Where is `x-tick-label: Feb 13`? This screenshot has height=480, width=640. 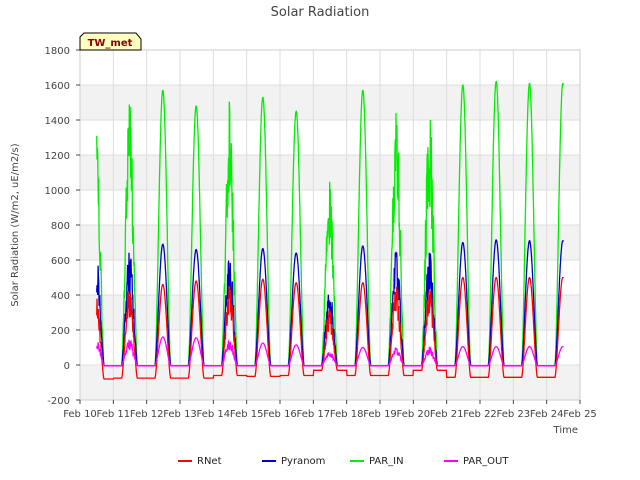
x-tick-label: Feb 13 is located at coordinates (180, 414).